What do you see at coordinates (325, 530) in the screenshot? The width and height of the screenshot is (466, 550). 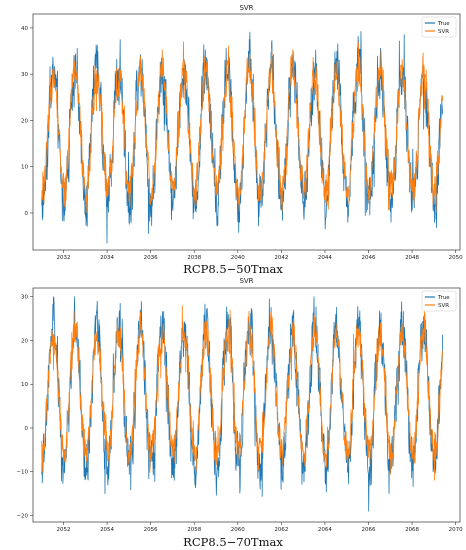 I see `x-tick-label: 2064` at bounding box center [325, 530].